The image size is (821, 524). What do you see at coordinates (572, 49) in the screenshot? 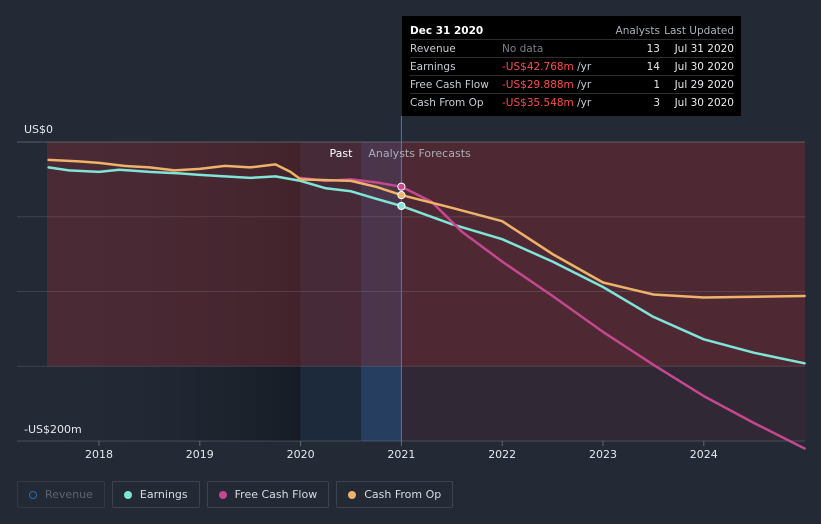
I see `tooltip-row-revenue: Revenue No data 13 Jul 31 2020` at bounding box center [572, 49].